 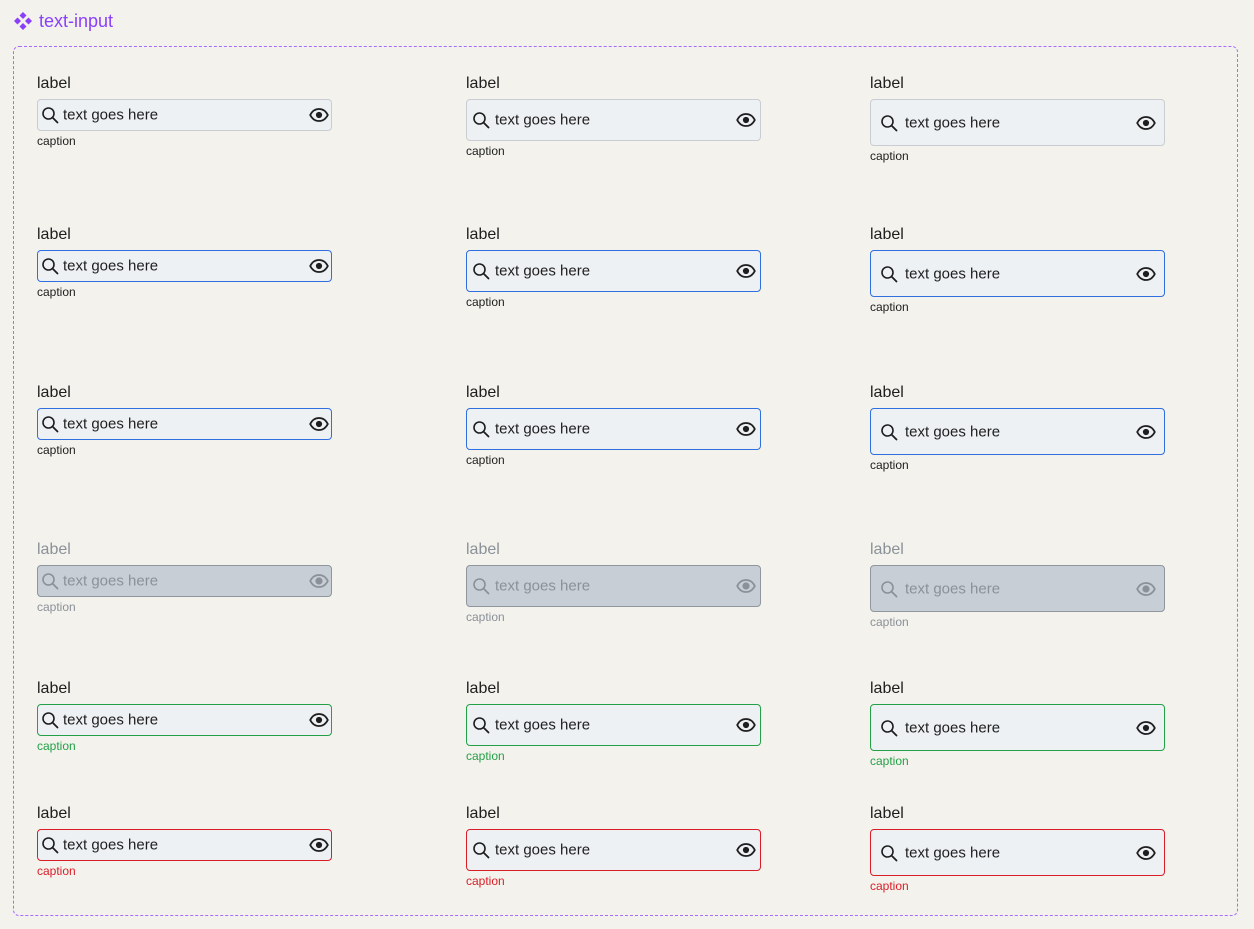 I want to click on text-input-default-md: label text goes here caption, so click(x=613, y=116).